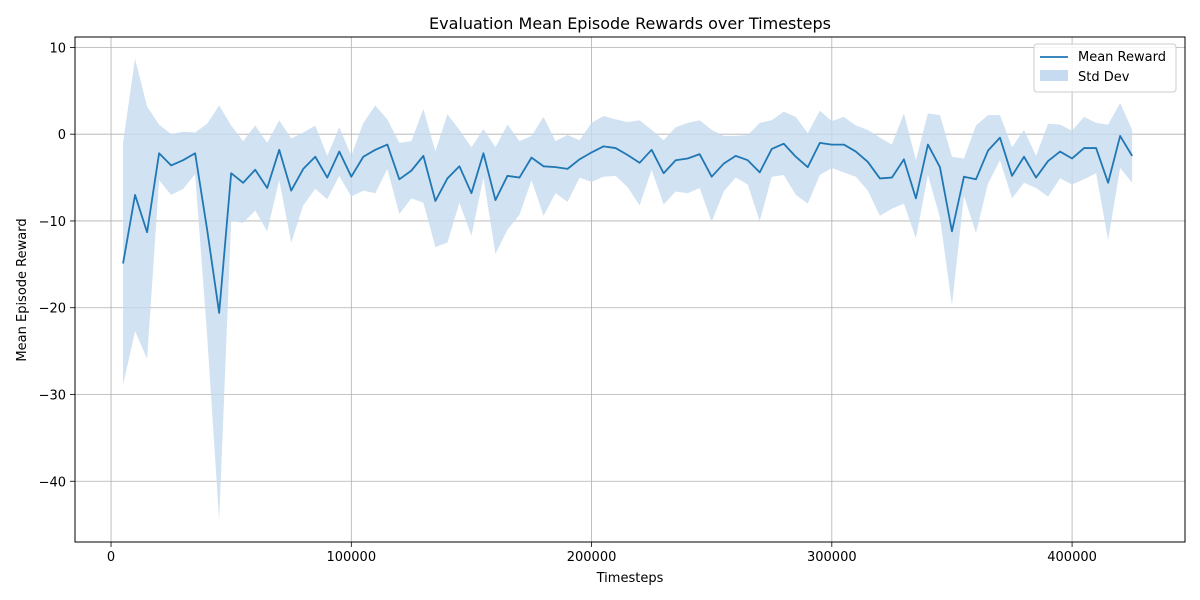 The image size is (1200, 600). I want to click on x-axis-ticks: 0 100000 200000 300000 400000, so click(602, 553).